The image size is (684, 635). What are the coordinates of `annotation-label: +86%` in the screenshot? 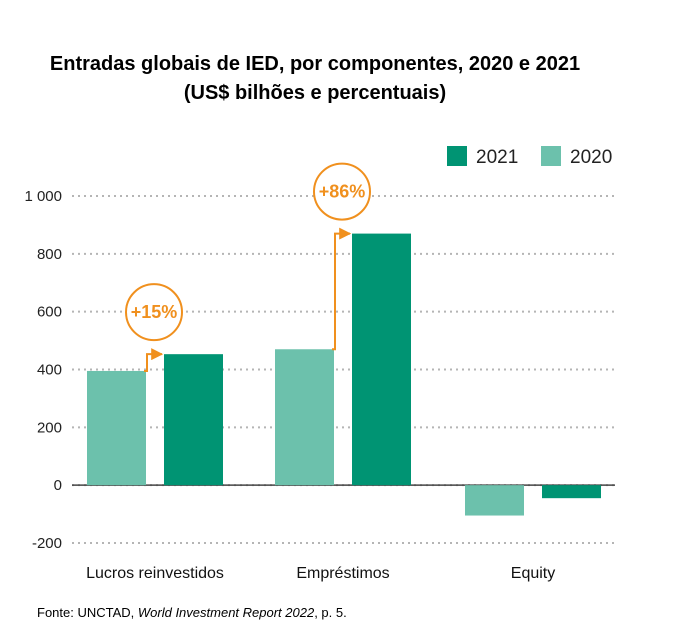 It's located at (342, 192).